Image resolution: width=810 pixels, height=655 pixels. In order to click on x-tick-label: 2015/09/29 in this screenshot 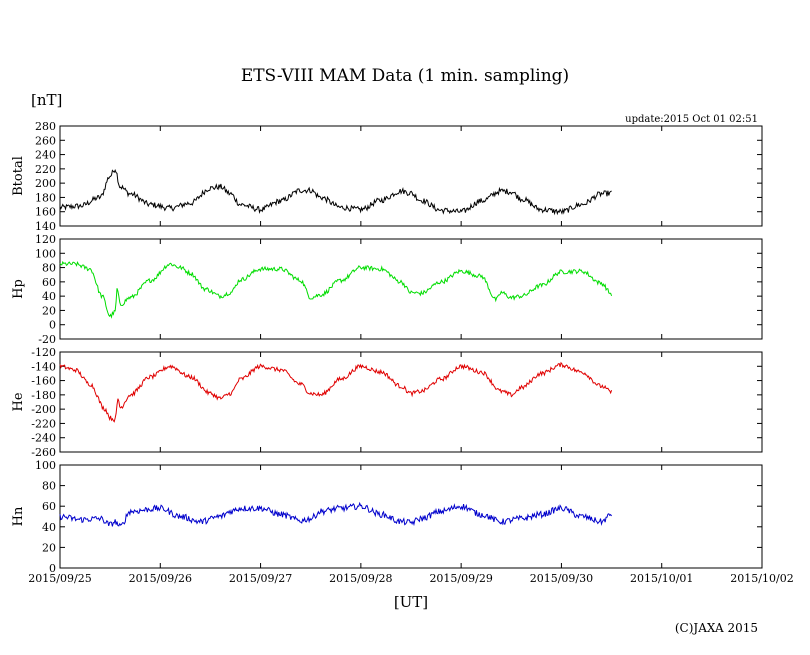, I will do `click(460, 578)`.